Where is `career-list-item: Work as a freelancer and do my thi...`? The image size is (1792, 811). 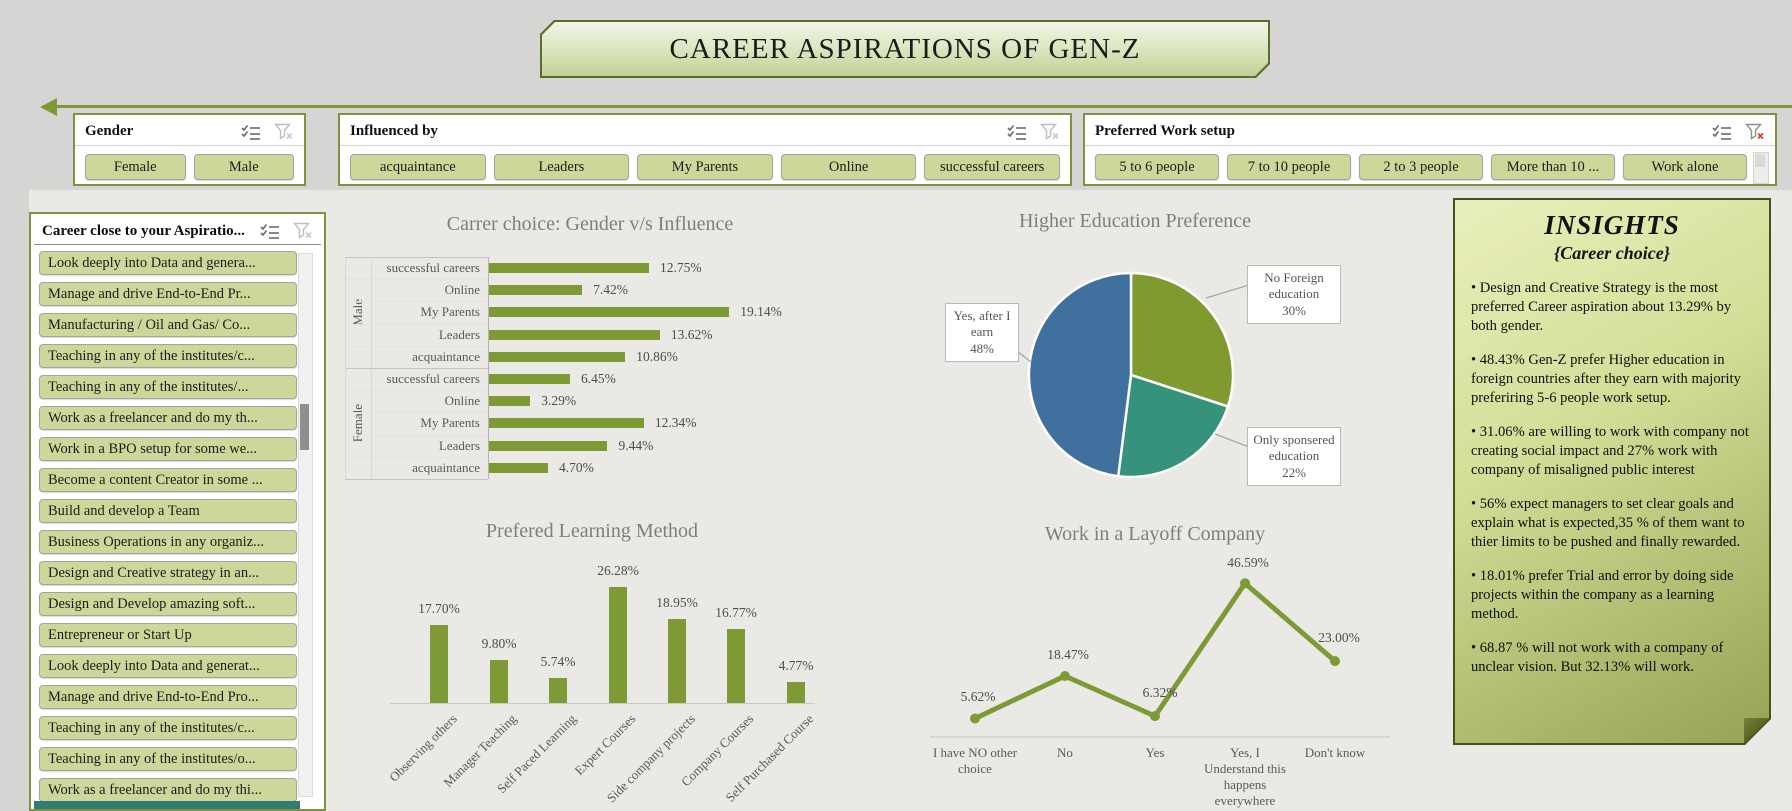 career-list-item: Work as a freelancer and do my thi... is located at coordinates (168, 790).